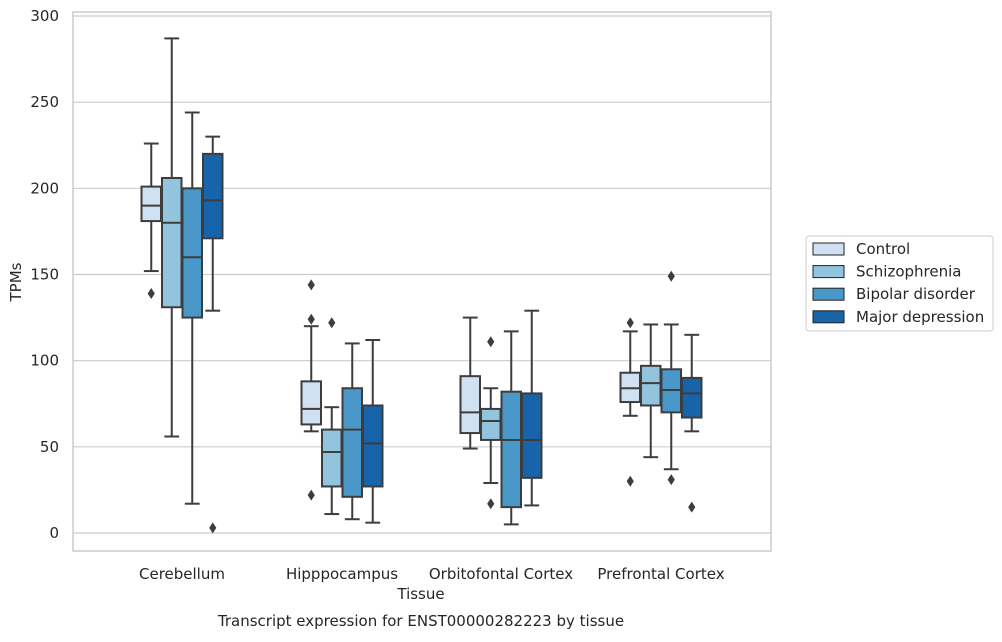 Image resolution: width=1002 pixels, height=642 pixels. What do you see at coordinates (182, 574) in the screenshot?
I see `x-tick-label: Cerebellum` at bounding box center [182, 574].